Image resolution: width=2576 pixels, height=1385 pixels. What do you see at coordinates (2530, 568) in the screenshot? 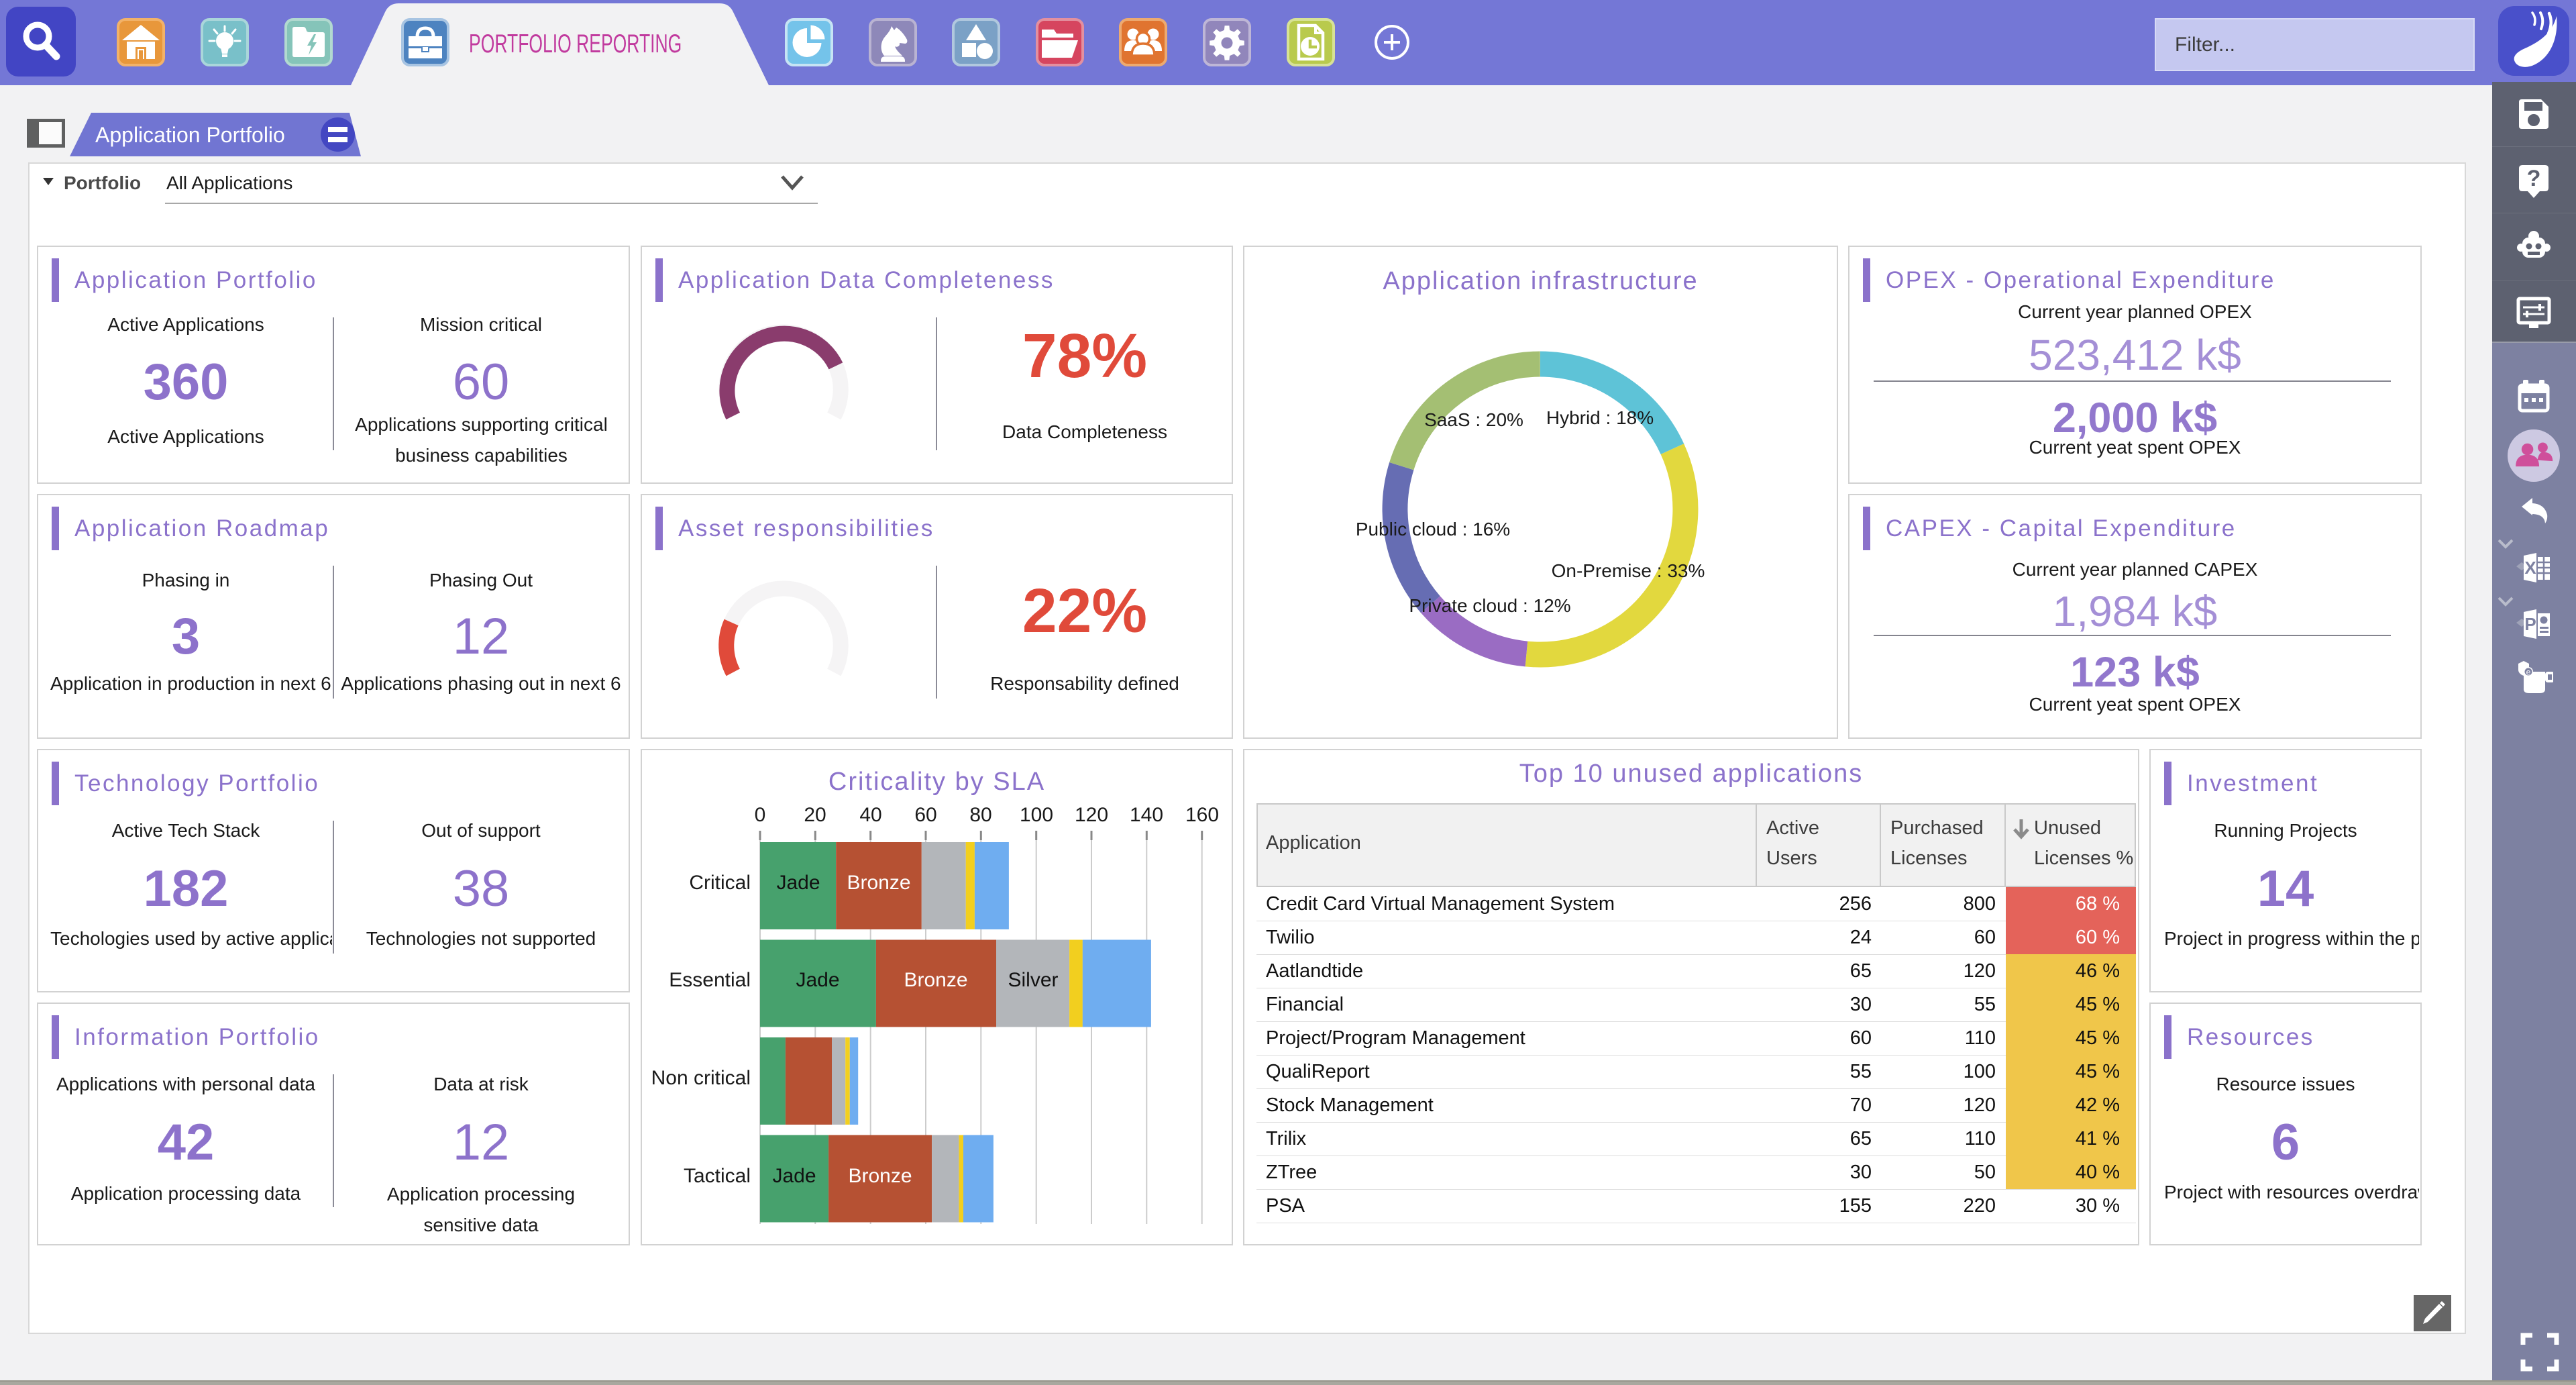
I see `svg-text: X` at bounding box center [2530, 568].